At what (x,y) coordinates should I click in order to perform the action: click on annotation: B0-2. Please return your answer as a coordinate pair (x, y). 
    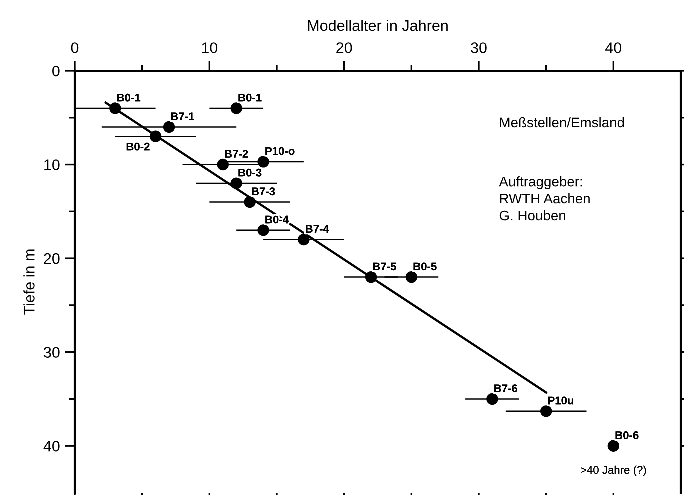
    Looking at the image, I should click on (138, 146).